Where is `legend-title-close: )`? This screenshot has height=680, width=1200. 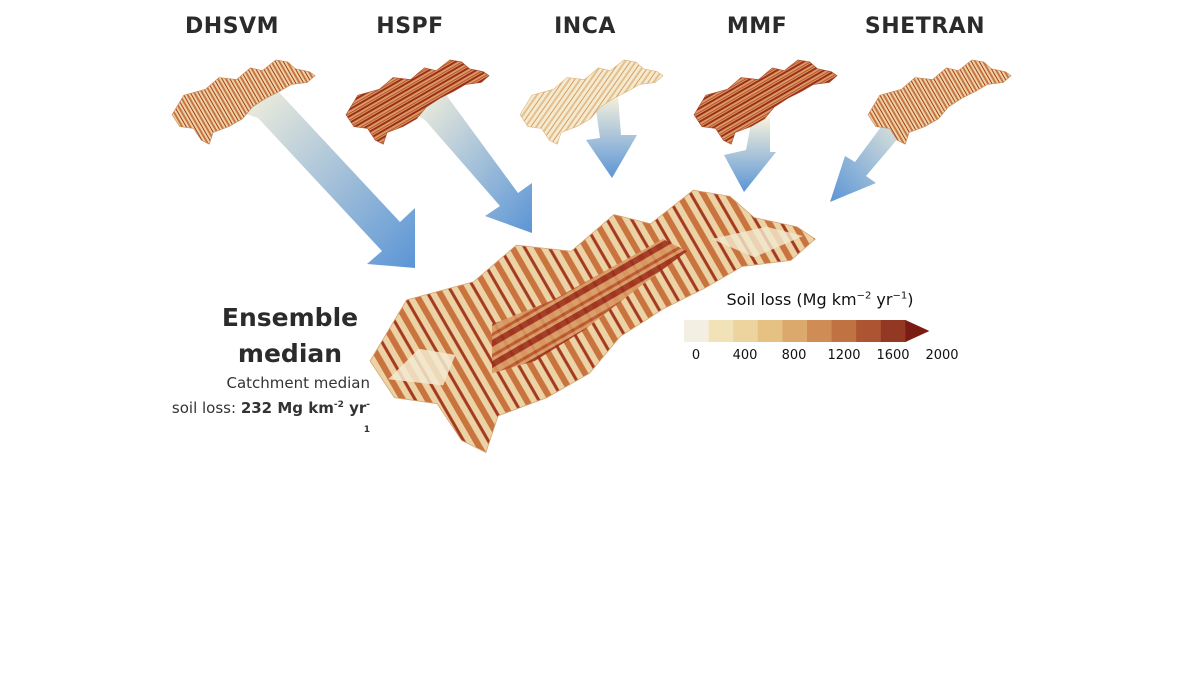
legend-title-close: ) is located at coordinates (910, 299).